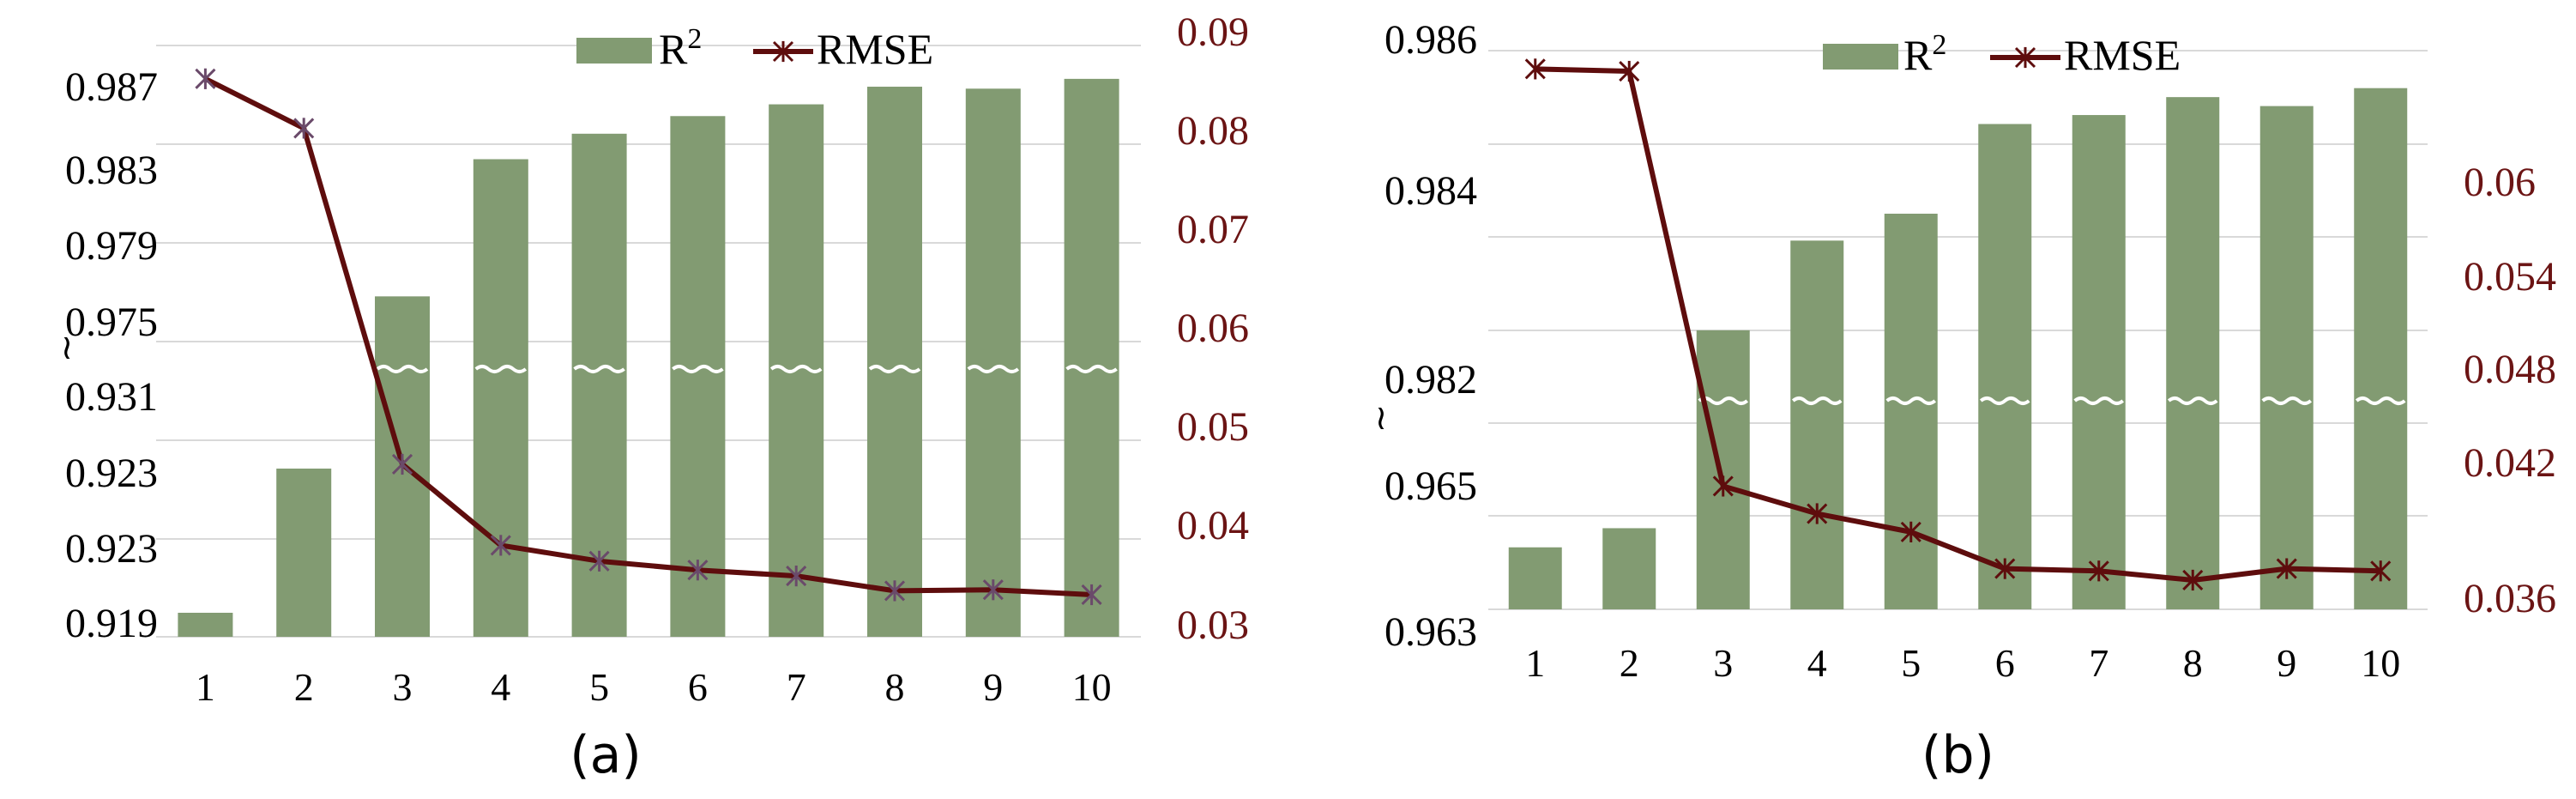 The height and width of the screenshot is (799, 2576). Describe the element at coordinates (1213, 625) in the screenshot. I see `right-tick-label: 0.03` at that location.